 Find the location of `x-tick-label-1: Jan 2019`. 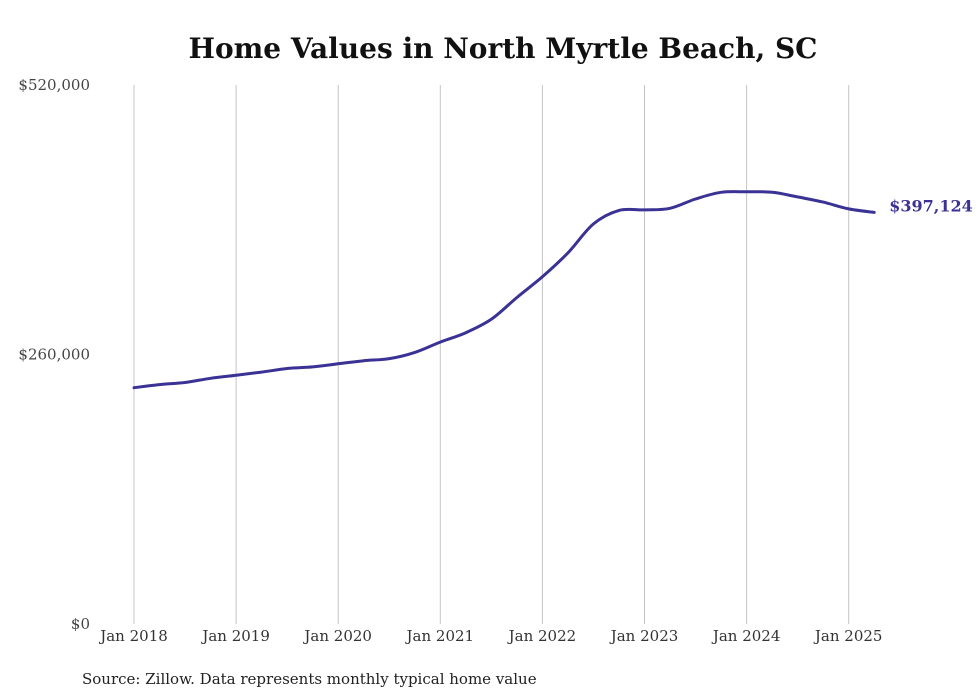

x-tick-label-1: Jan 2019 is located at coordinates (235, 636).